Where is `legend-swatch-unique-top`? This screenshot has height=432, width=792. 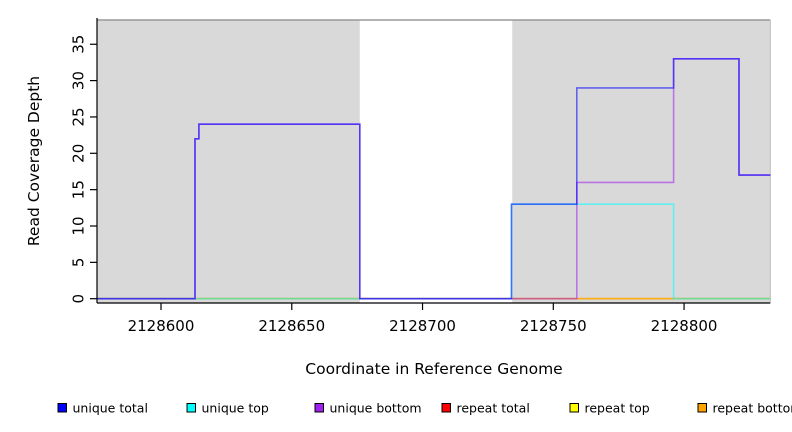
legend-swatch-unique-top is located at coordinates (191, 408).